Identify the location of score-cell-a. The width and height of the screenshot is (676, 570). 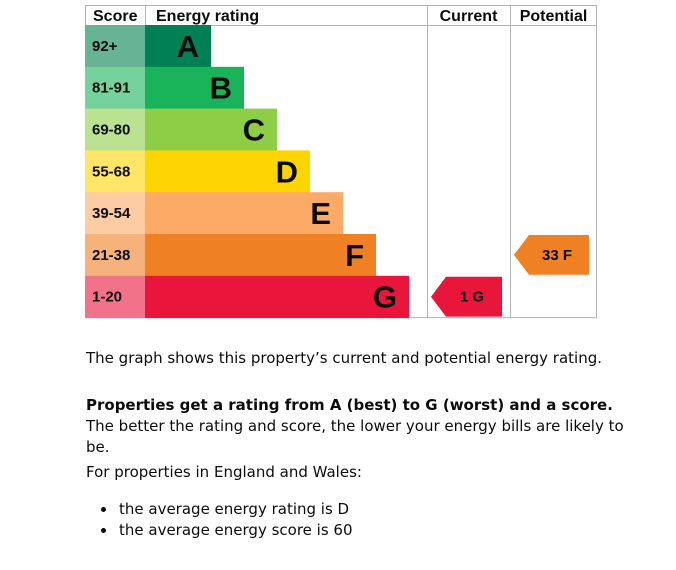
(115, 46).